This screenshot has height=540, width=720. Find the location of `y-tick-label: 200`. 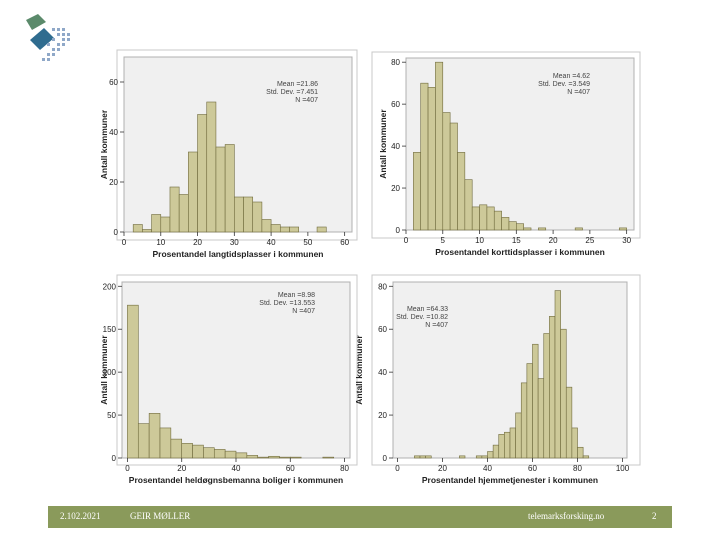

y-tick-label: 200 is located at coordinates (110, 286).